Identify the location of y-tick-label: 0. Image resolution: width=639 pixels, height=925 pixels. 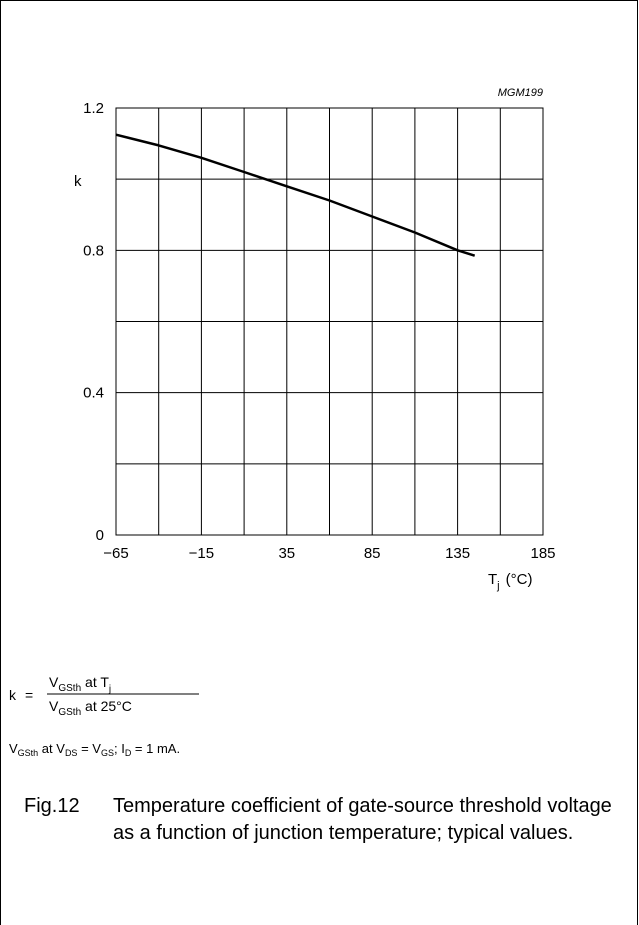
(100, 535).